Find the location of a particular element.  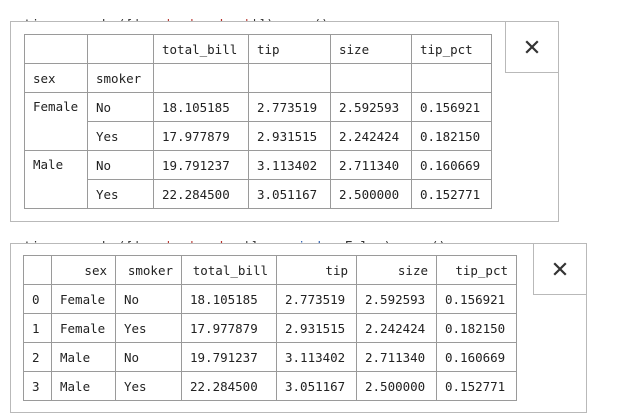

index-names-row: sex smoker is located at coordinates (258, 78).